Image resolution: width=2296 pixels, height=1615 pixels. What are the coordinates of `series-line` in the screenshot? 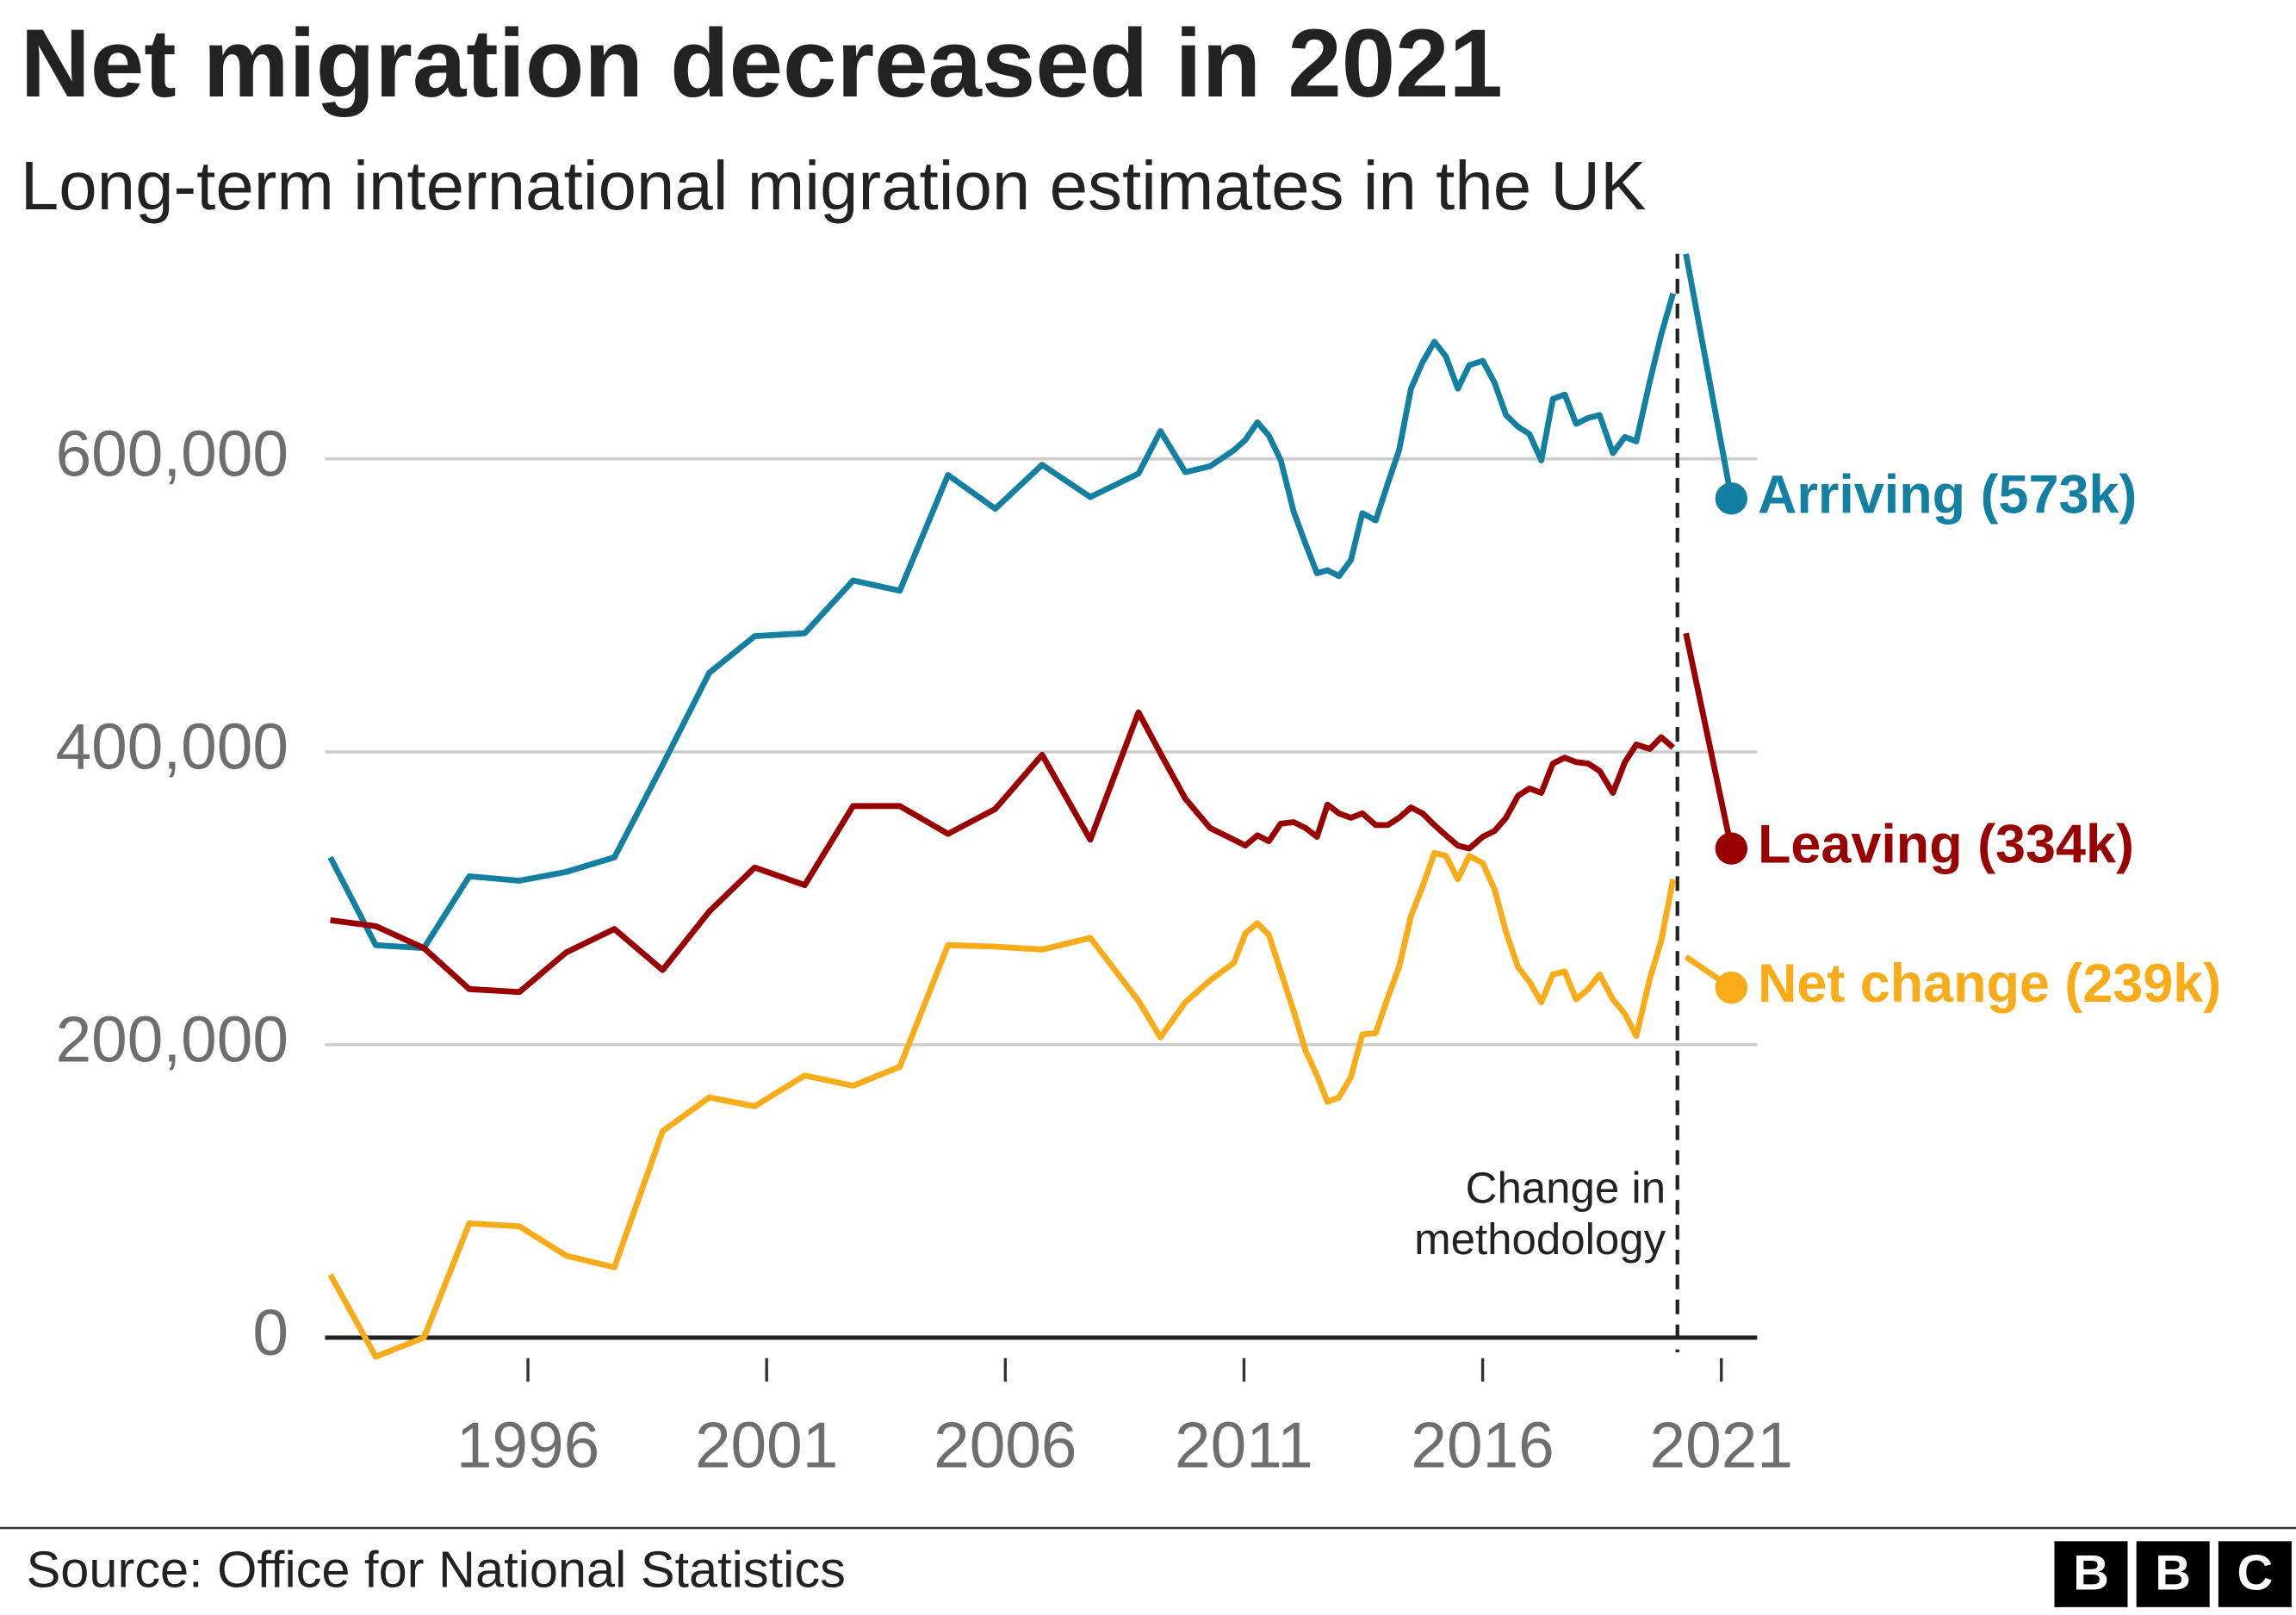 It's located at (1032, 814).